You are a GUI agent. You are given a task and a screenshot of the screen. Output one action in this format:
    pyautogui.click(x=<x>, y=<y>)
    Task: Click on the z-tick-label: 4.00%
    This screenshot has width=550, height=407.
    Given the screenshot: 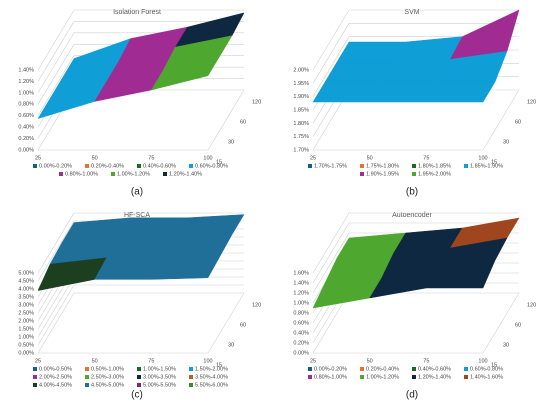 What is the action you would take?
    pyautogui.click(x=26, y=289)
    